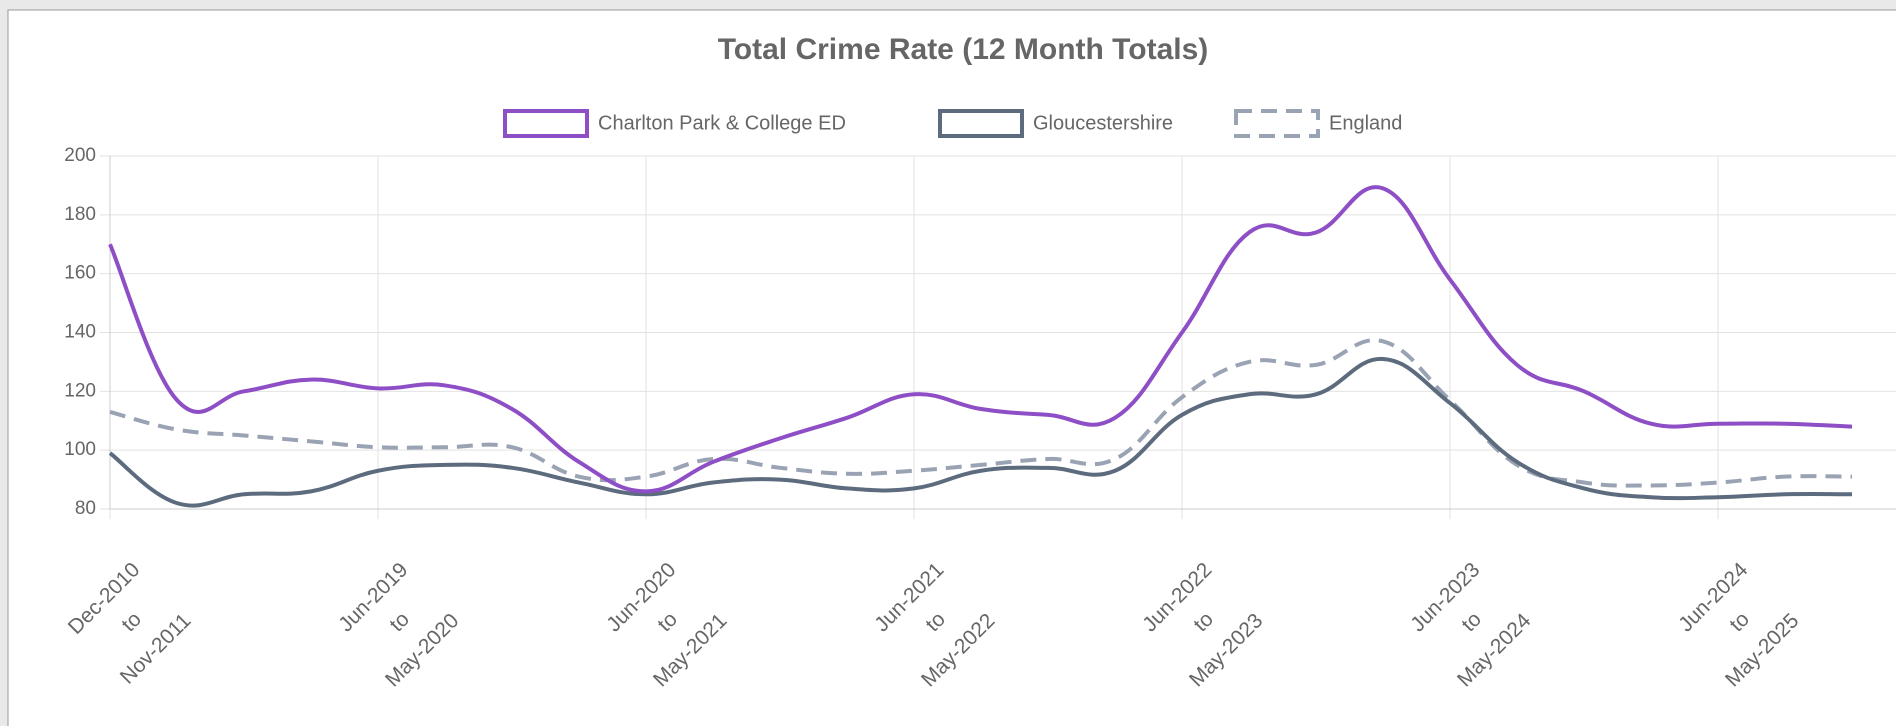 The width and height of the screenshot is (1896, 726). What do you see at coordinates (80, 155) in the screenshot?
I see `y-tick-label: 200` at bounding box center [80, 155].